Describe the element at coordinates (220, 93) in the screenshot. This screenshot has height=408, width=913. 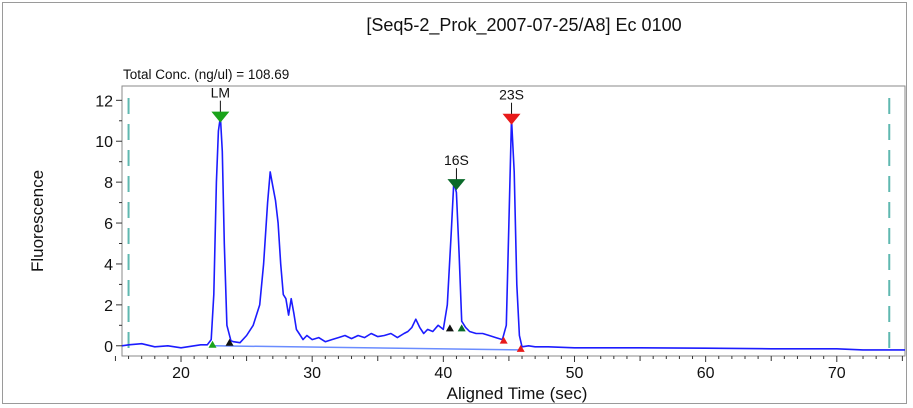
I see `peak-label-0: LM` at that location.